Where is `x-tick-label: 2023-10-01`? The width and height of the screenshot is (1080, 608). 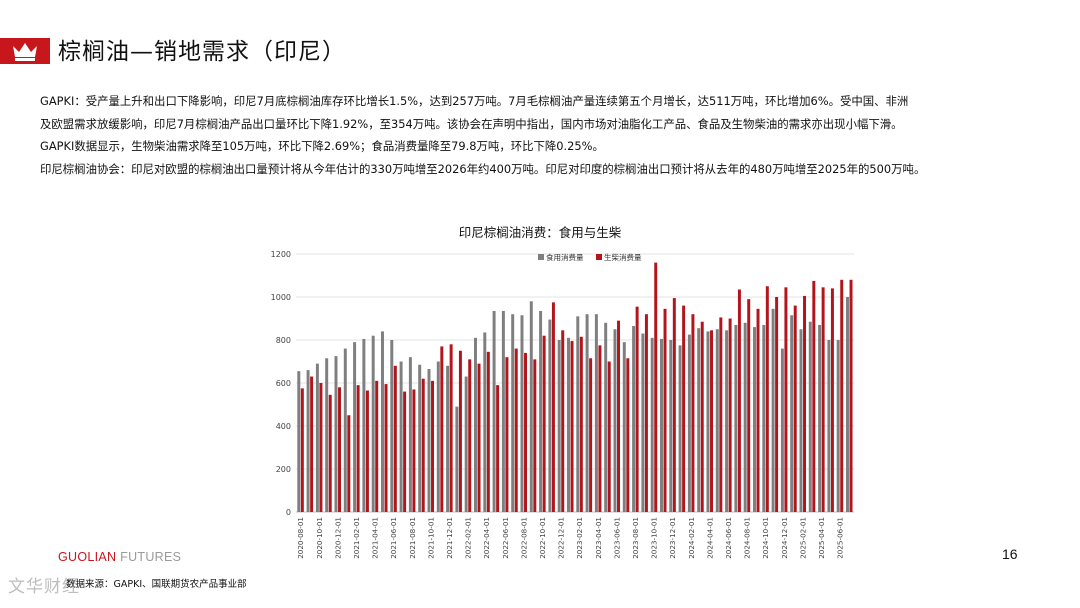 x-tick-label: 2023-10-01 is located at coordinates (654, 538).